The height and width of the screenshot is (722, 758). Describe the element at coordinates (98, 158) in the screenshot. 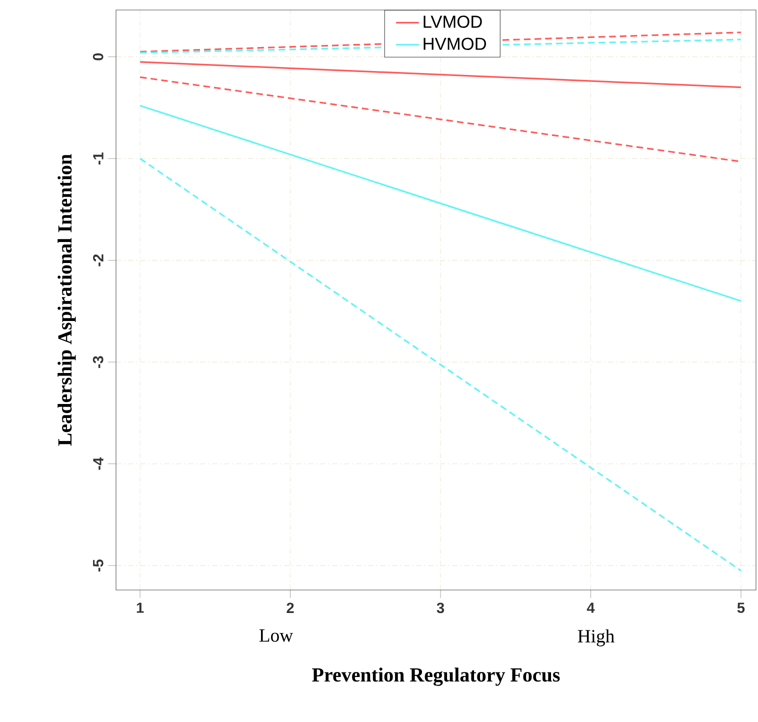

I see `y-tick-label: -1` at that location.